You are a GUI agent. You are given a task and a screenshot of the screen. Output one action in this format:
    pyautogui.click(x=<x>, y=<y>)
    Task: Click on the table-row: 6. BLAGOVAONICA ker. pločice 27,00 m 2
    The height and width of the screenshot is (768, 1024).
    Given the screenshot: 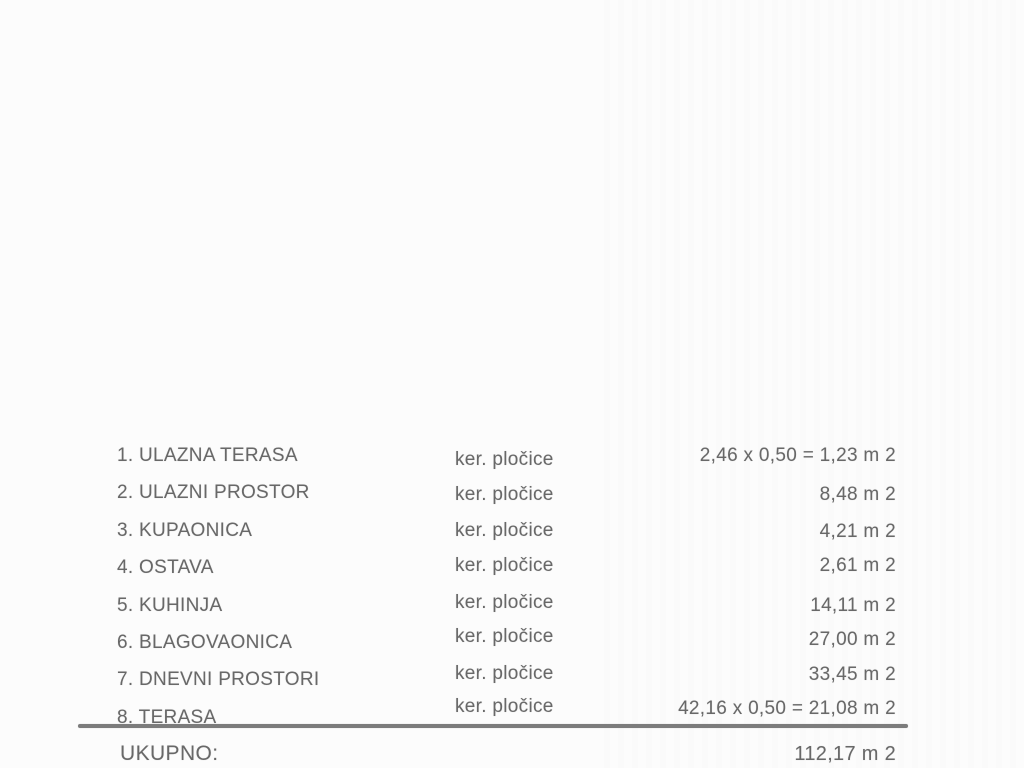 What is the action you would take?
    pyautogui.click(x=512, y=642)
    